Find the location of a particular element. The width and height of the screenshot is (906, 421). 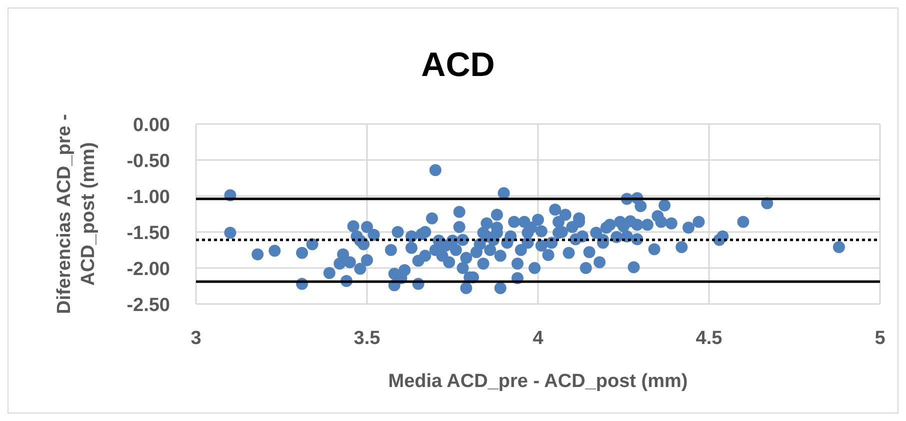

x-tick-label: 4 is located at coordinates (538, 338).